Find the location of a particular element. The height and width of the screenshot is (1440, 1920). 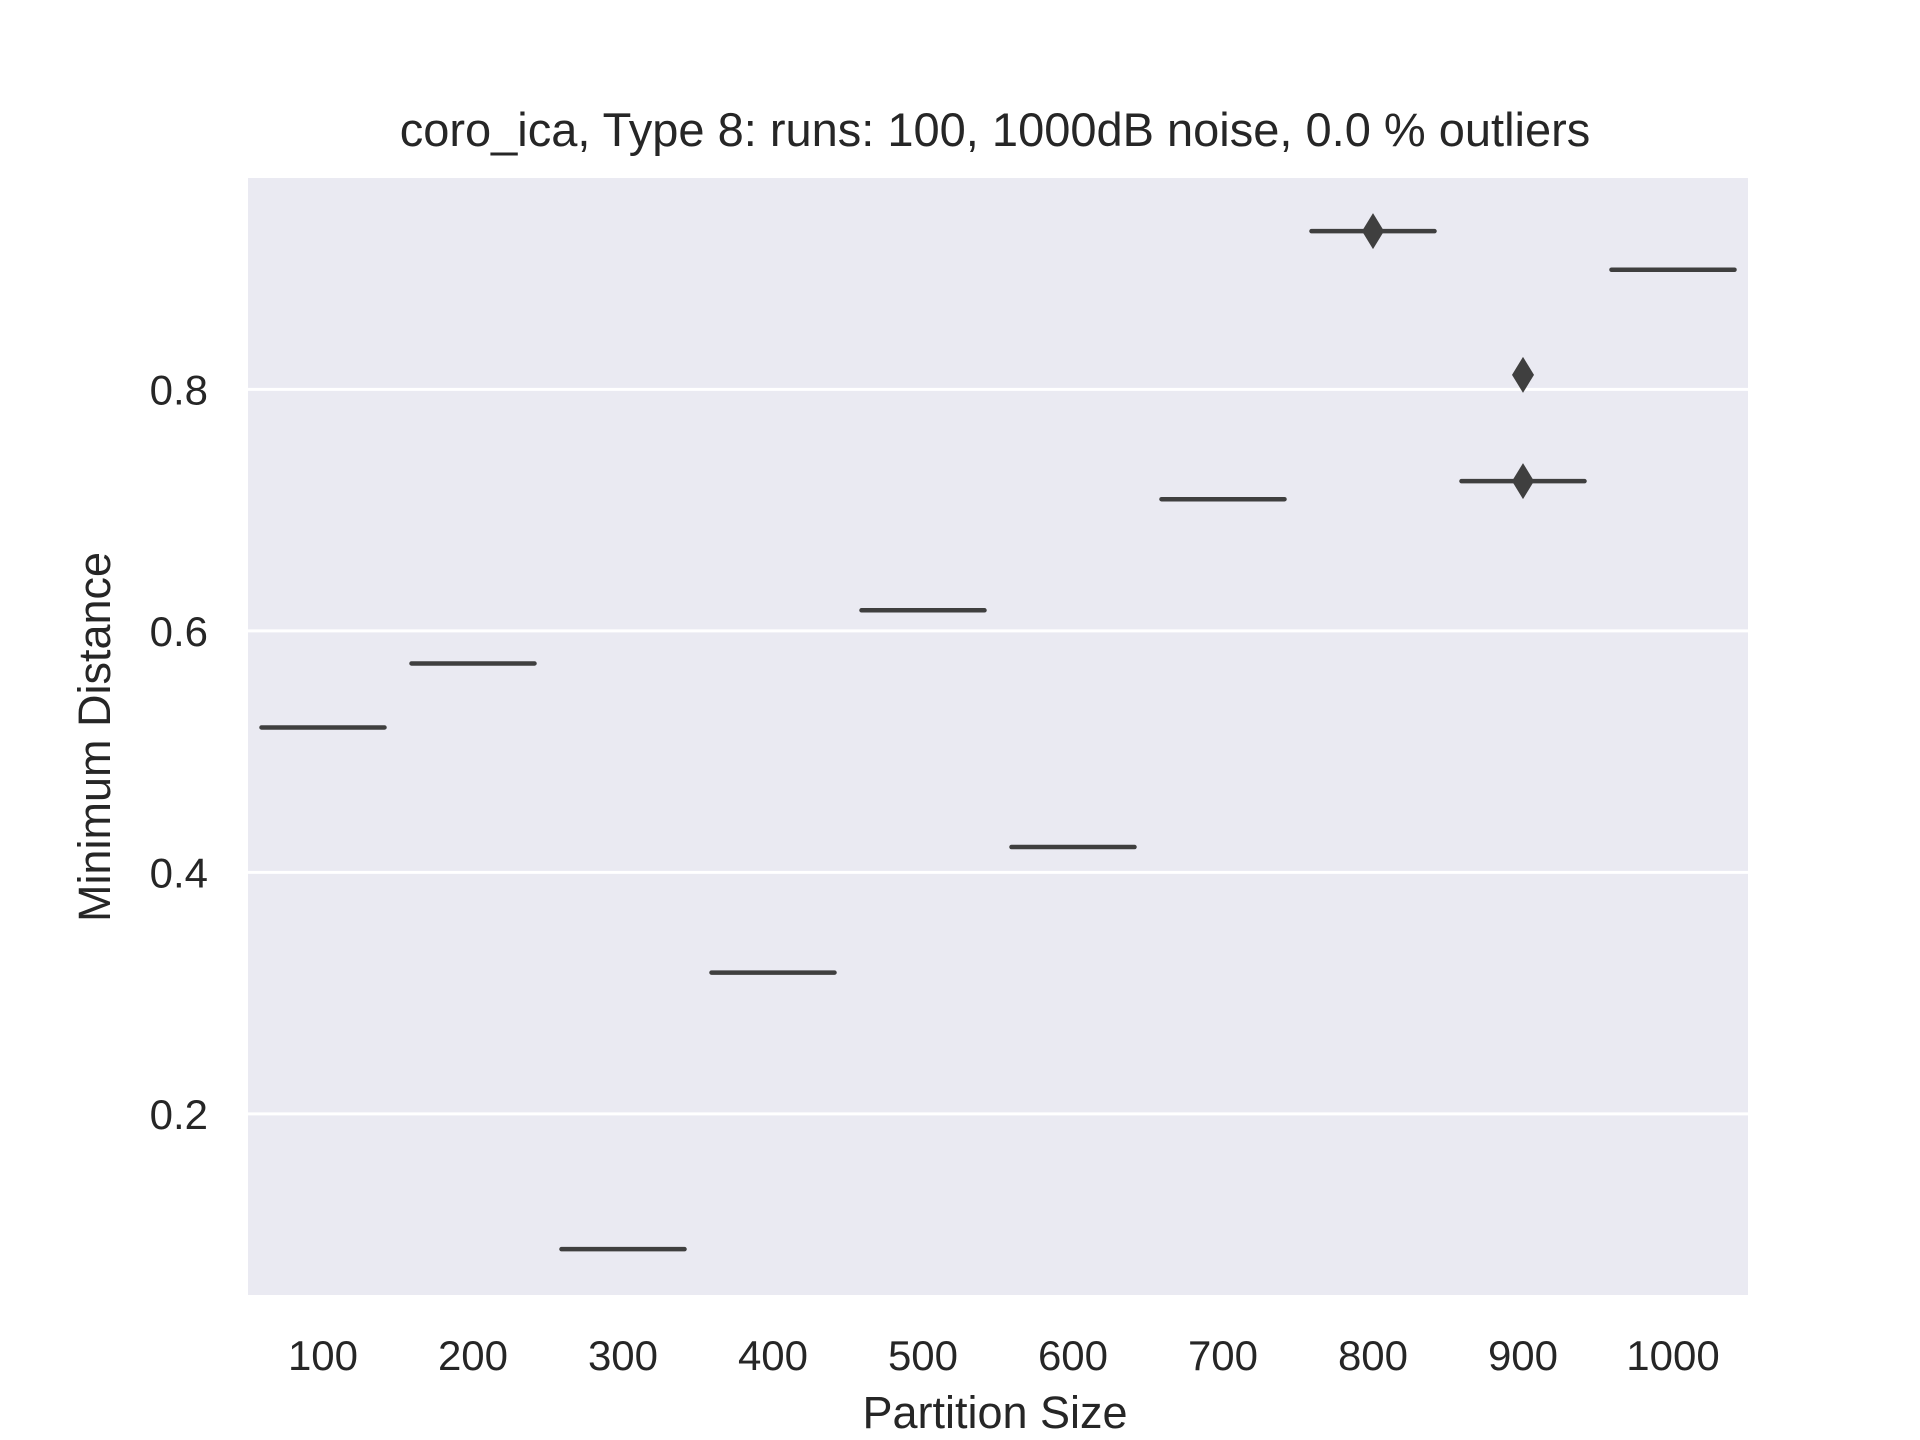

x-tick-label: 100 is located at coordinates (323, 1355).